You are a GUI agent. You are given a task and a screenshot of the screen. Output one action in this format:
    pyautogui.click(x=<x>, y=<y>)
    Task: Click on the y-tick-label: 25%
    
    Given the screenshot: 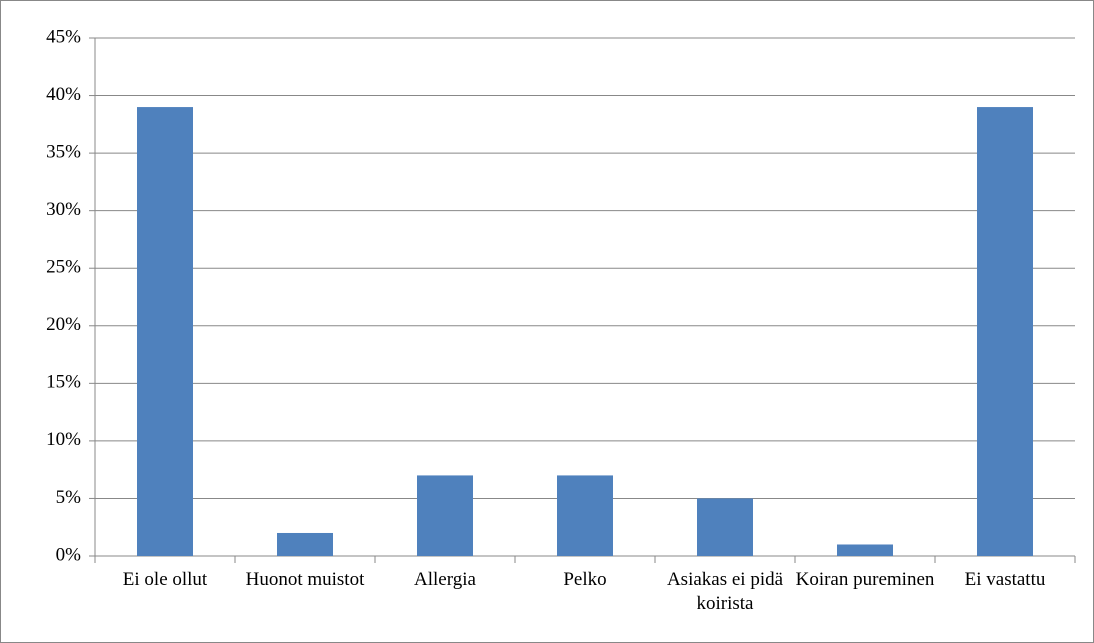 What is the action you would take?
    pyautogui.click(x=63, y=267)
    